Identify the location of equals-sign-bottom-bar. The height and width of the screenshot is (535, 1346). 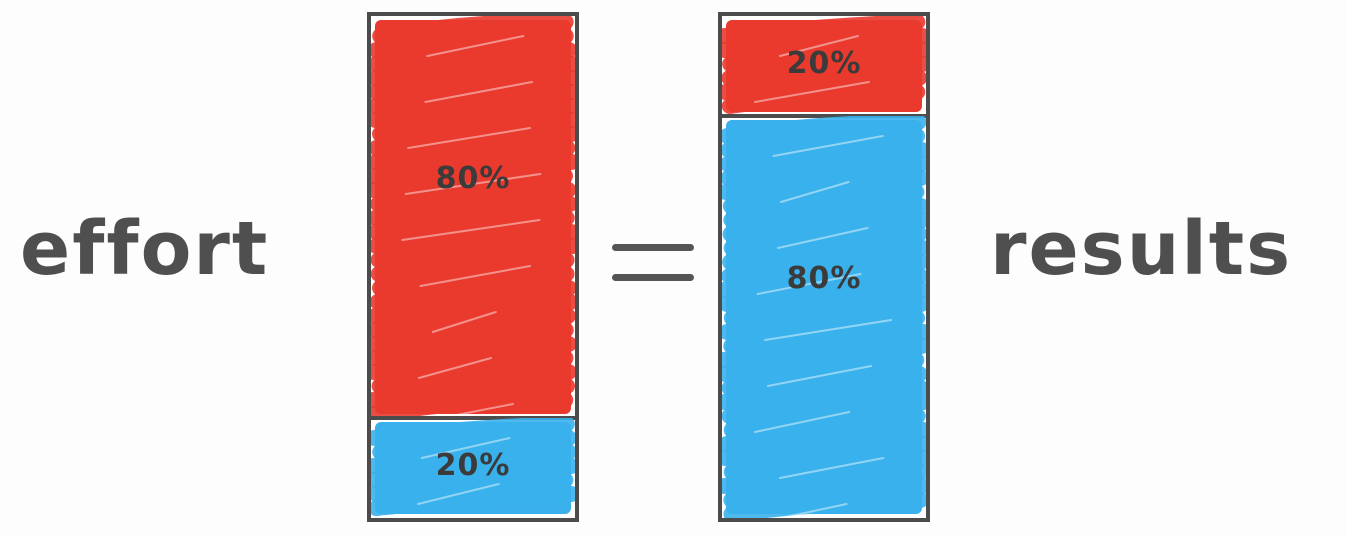
(653, 277).